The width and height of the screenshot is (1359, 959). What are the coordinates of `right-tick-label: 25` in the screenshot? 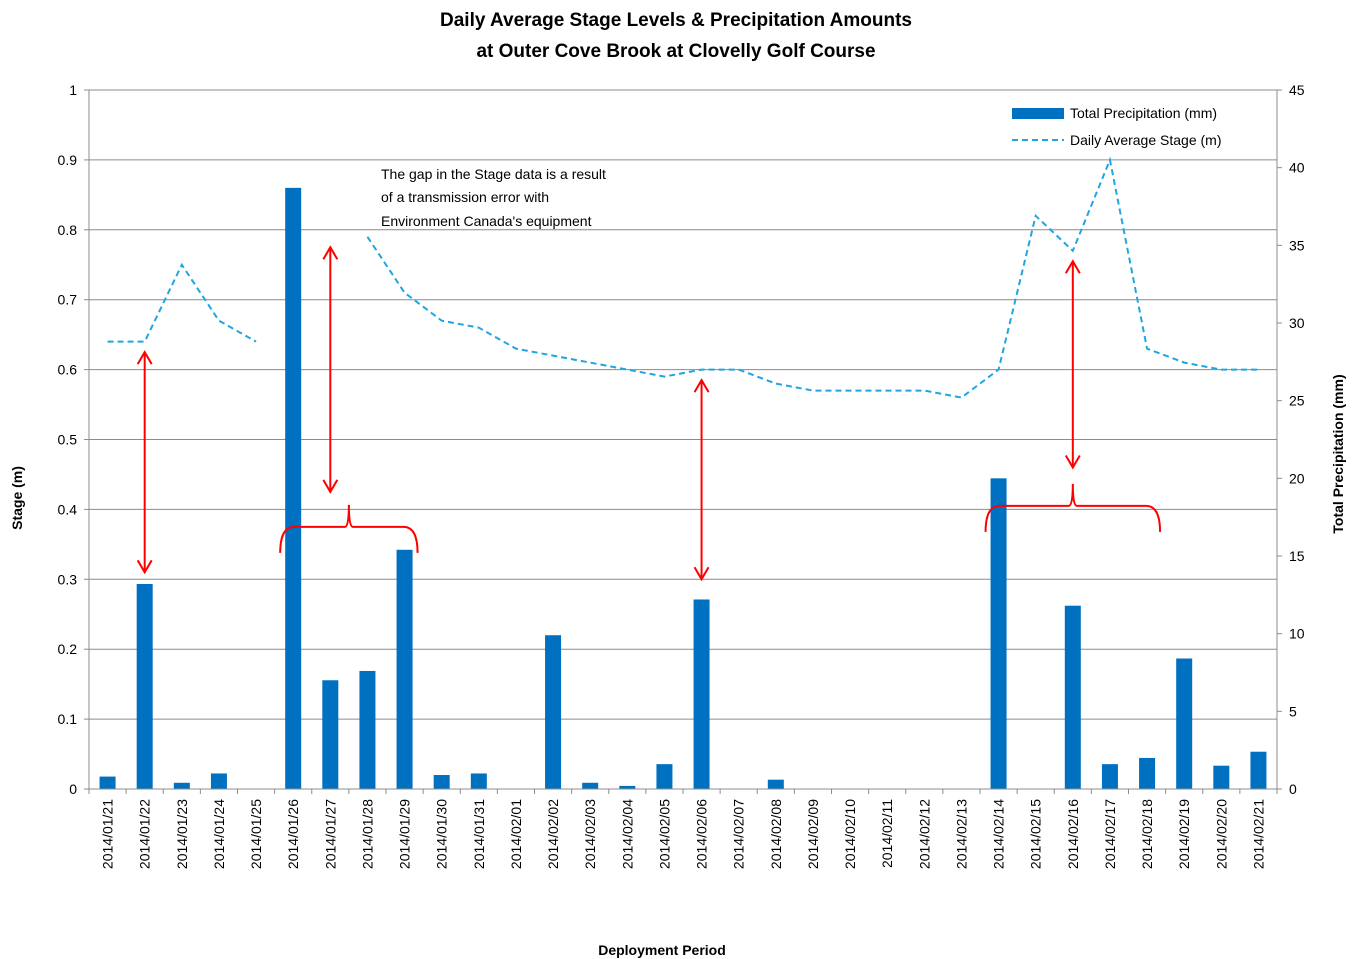 It's located at (1297, 401).